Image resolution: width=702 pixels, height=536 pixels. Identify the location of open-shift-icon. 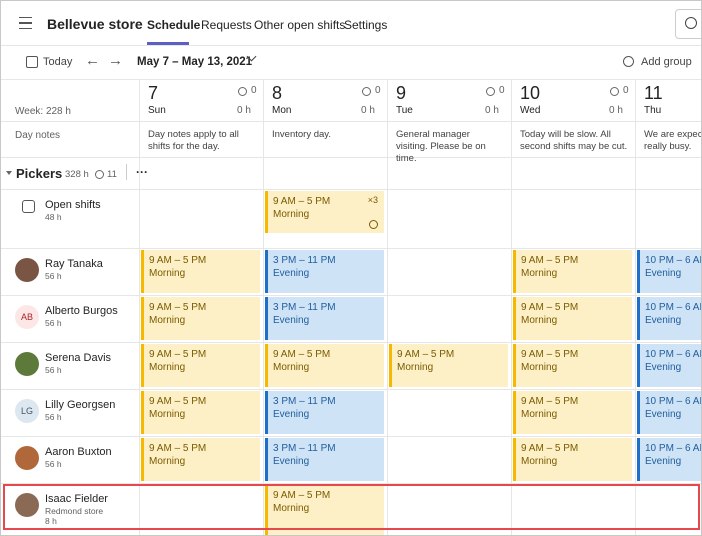
(28, 206).